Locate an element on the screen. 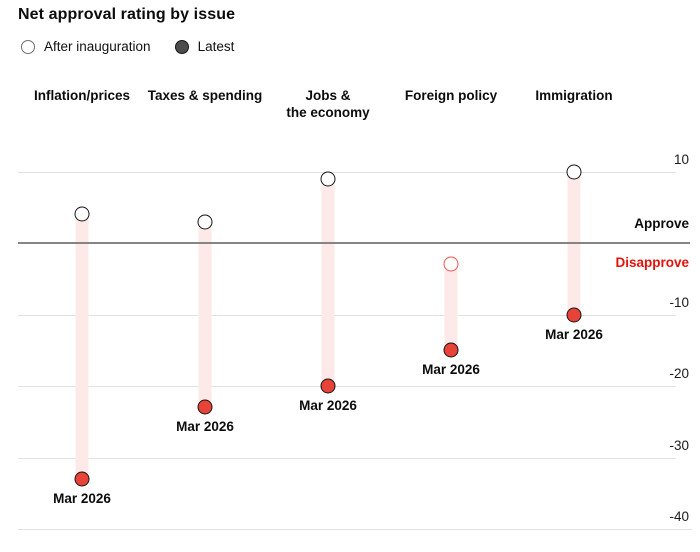  legend-after-label: After inauguration is located at coordinates (97, 46).